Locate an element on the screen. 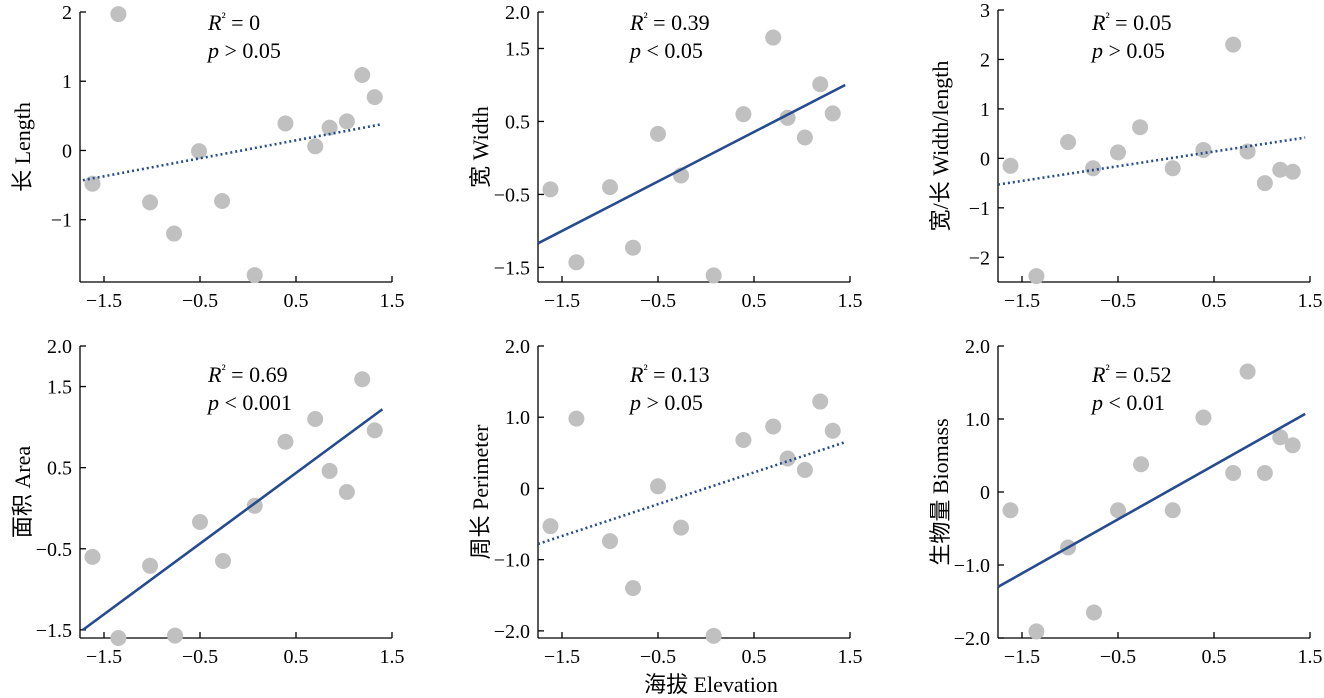  p-value-label: p < 0.05 is located at coordinates (665, 50).